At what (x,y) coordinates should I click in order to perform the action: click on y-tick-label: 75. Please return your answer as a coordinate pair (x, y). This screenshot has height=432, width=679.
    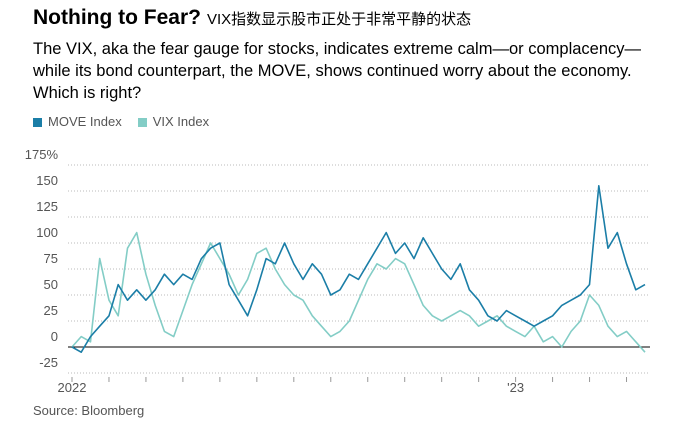
    Looking at the image, I should click on (51, 258).